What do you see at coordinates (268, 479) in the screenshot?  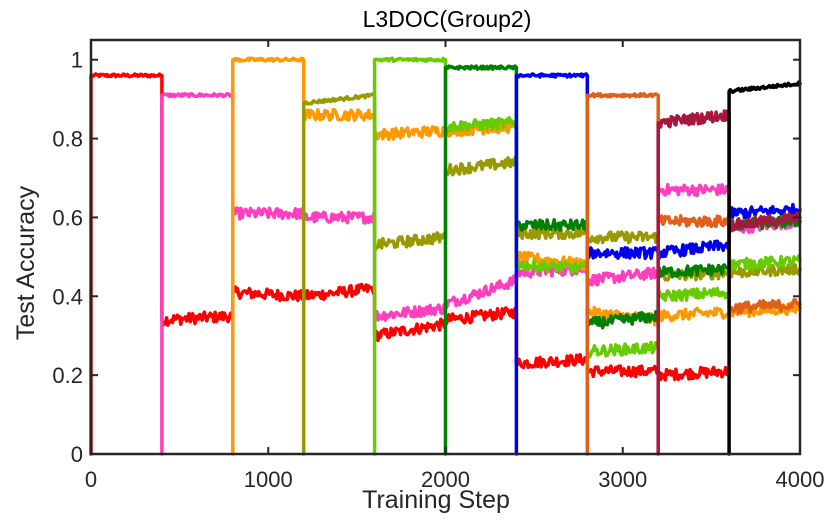 I see `x-tick-label: 1000` at bounding box center [268, 479].